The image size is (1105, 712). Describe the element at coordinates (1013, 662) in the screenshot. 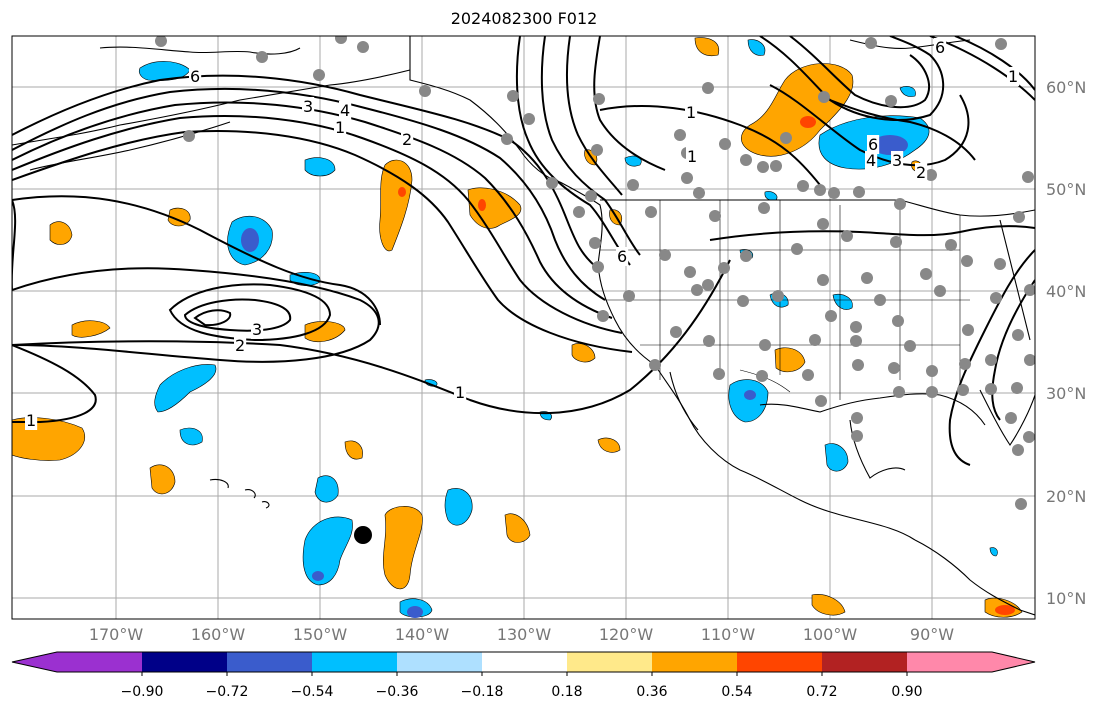

I see `colorbar-extend-high` at that location.